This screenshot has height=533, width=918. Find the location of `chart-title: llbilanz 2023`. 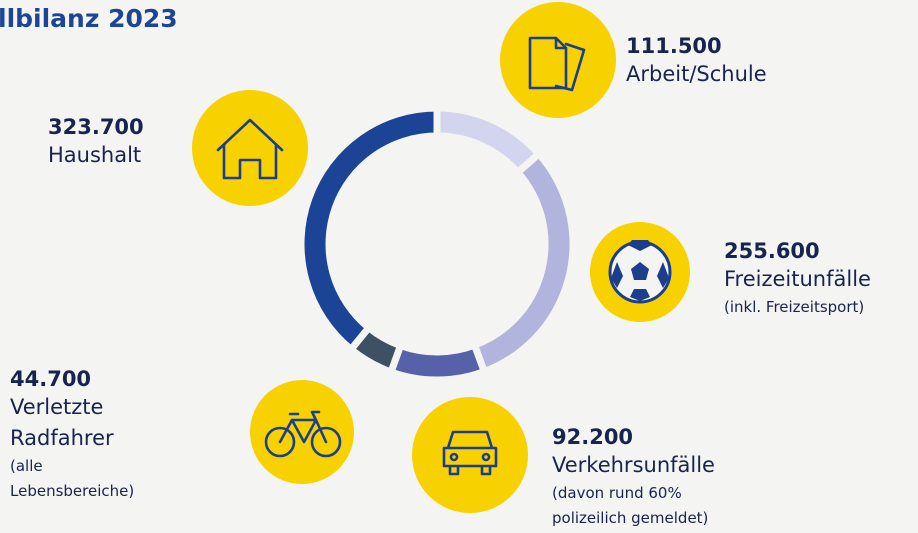

chart-title: llbilanz 2023 is located at coordinates (89, 18).